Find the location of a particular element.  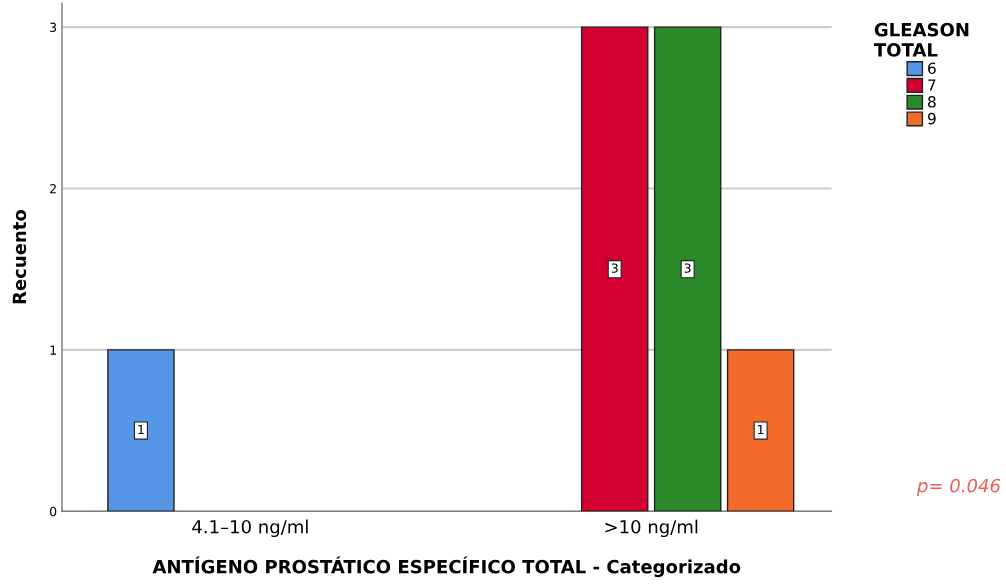

y-tick-label: 2 is located at coordinates (53, 188).